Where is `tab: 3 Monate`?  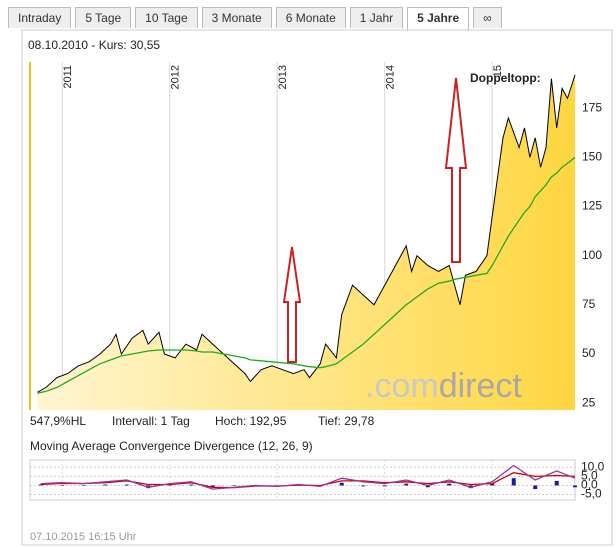 tab: 3 Monate is located at coordinates (236, 17).